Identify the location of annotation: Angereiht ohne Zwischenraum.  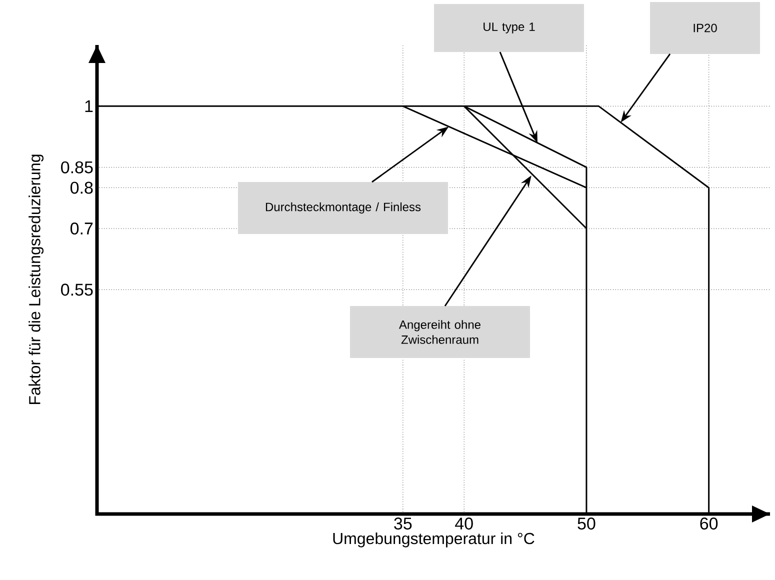
(439, 332).